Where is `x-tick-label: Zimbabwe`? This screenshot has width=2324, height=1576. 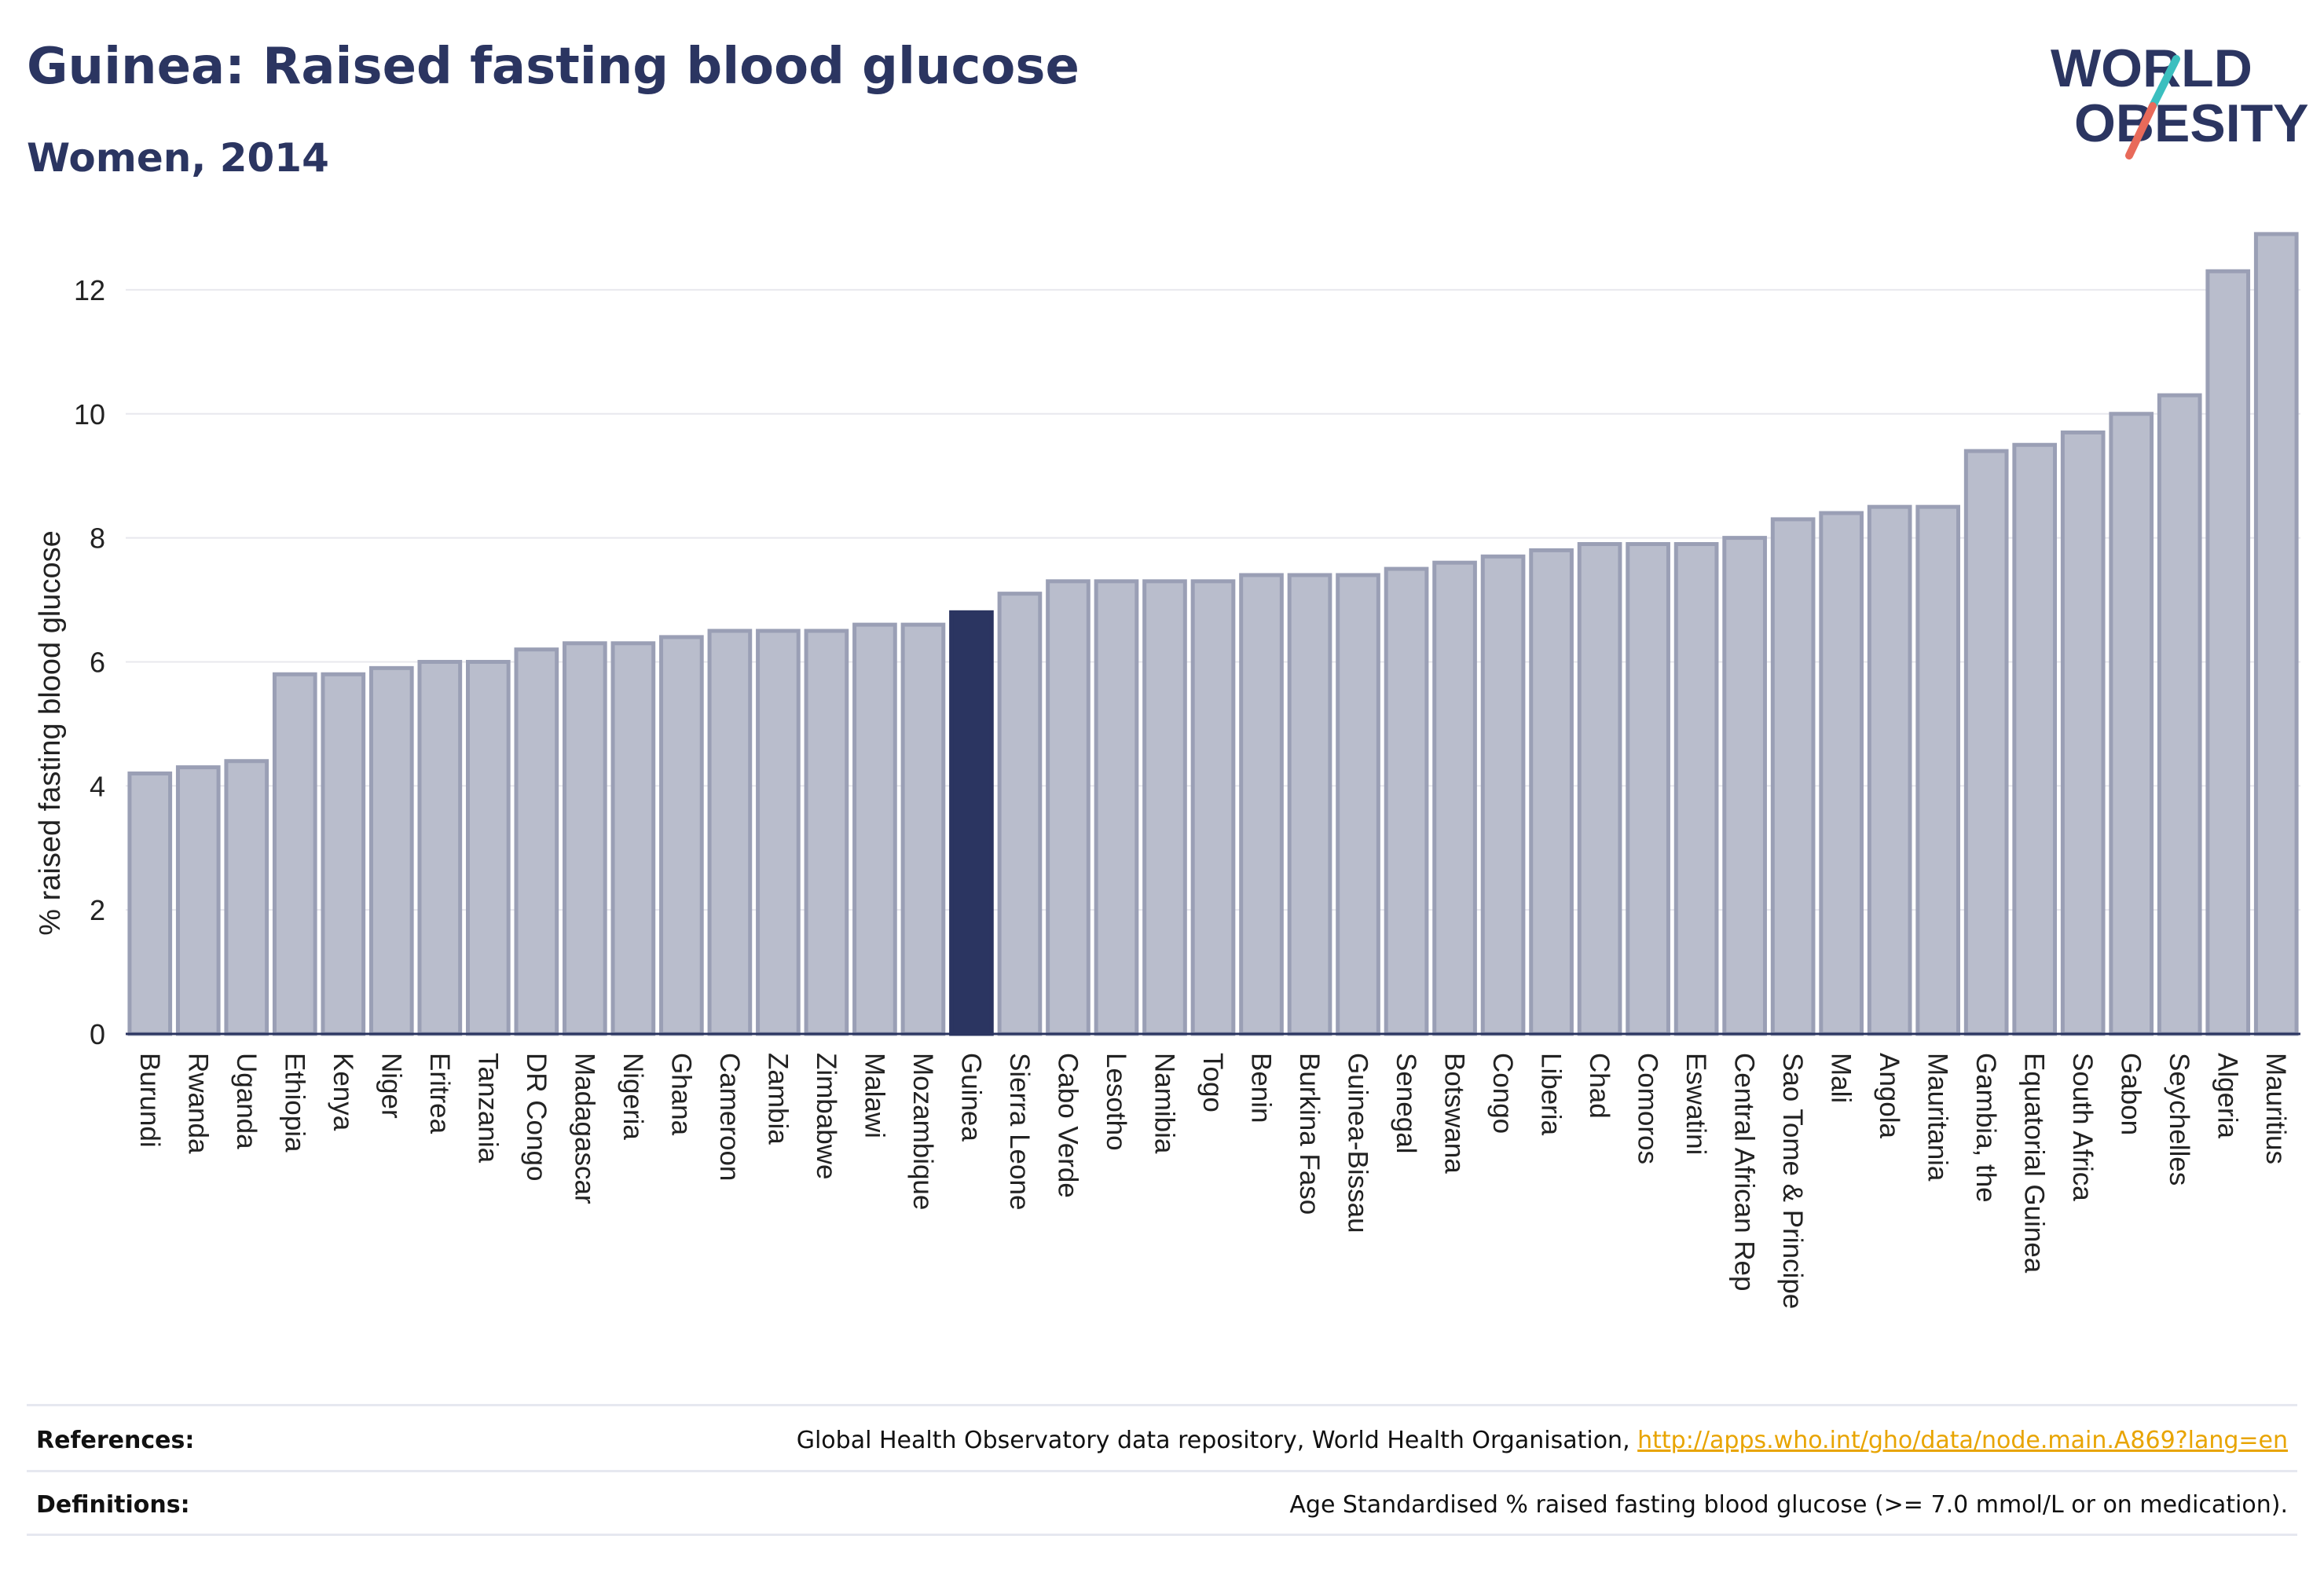 x-tick-label: Zimbabwe is located at coordinates (826, 1116).